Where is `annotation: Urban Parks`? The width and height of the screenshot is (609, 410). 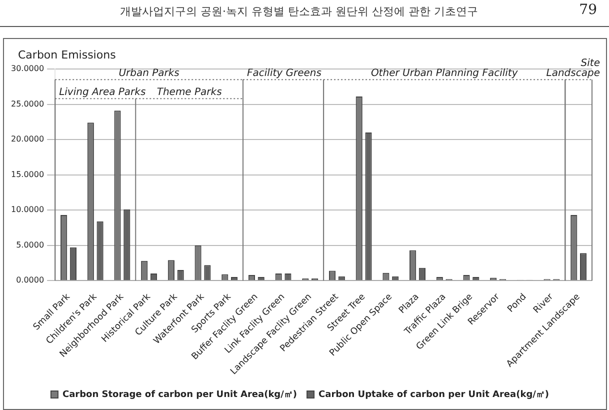
annotation: Urban Parks is located at coordinates (149, 74).